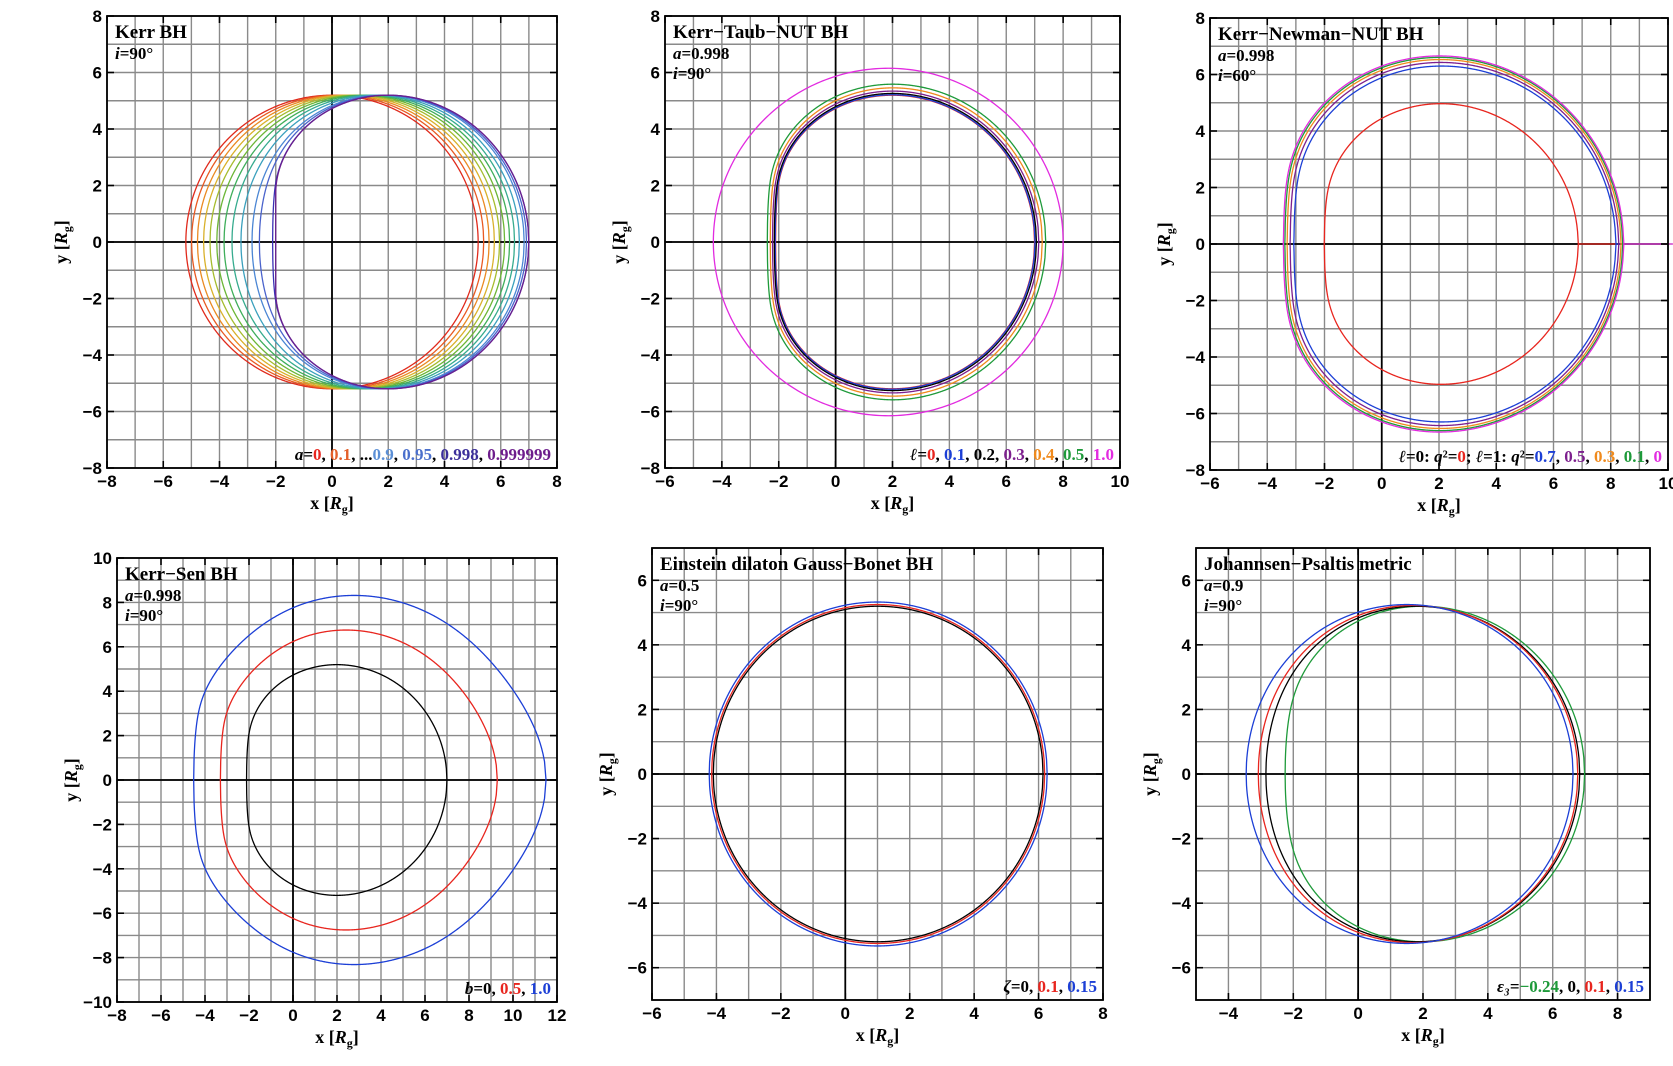 The height and width of the screenshot is (1066, 1673). I want to click on y-tick-label: −8, so click(1195, 470).